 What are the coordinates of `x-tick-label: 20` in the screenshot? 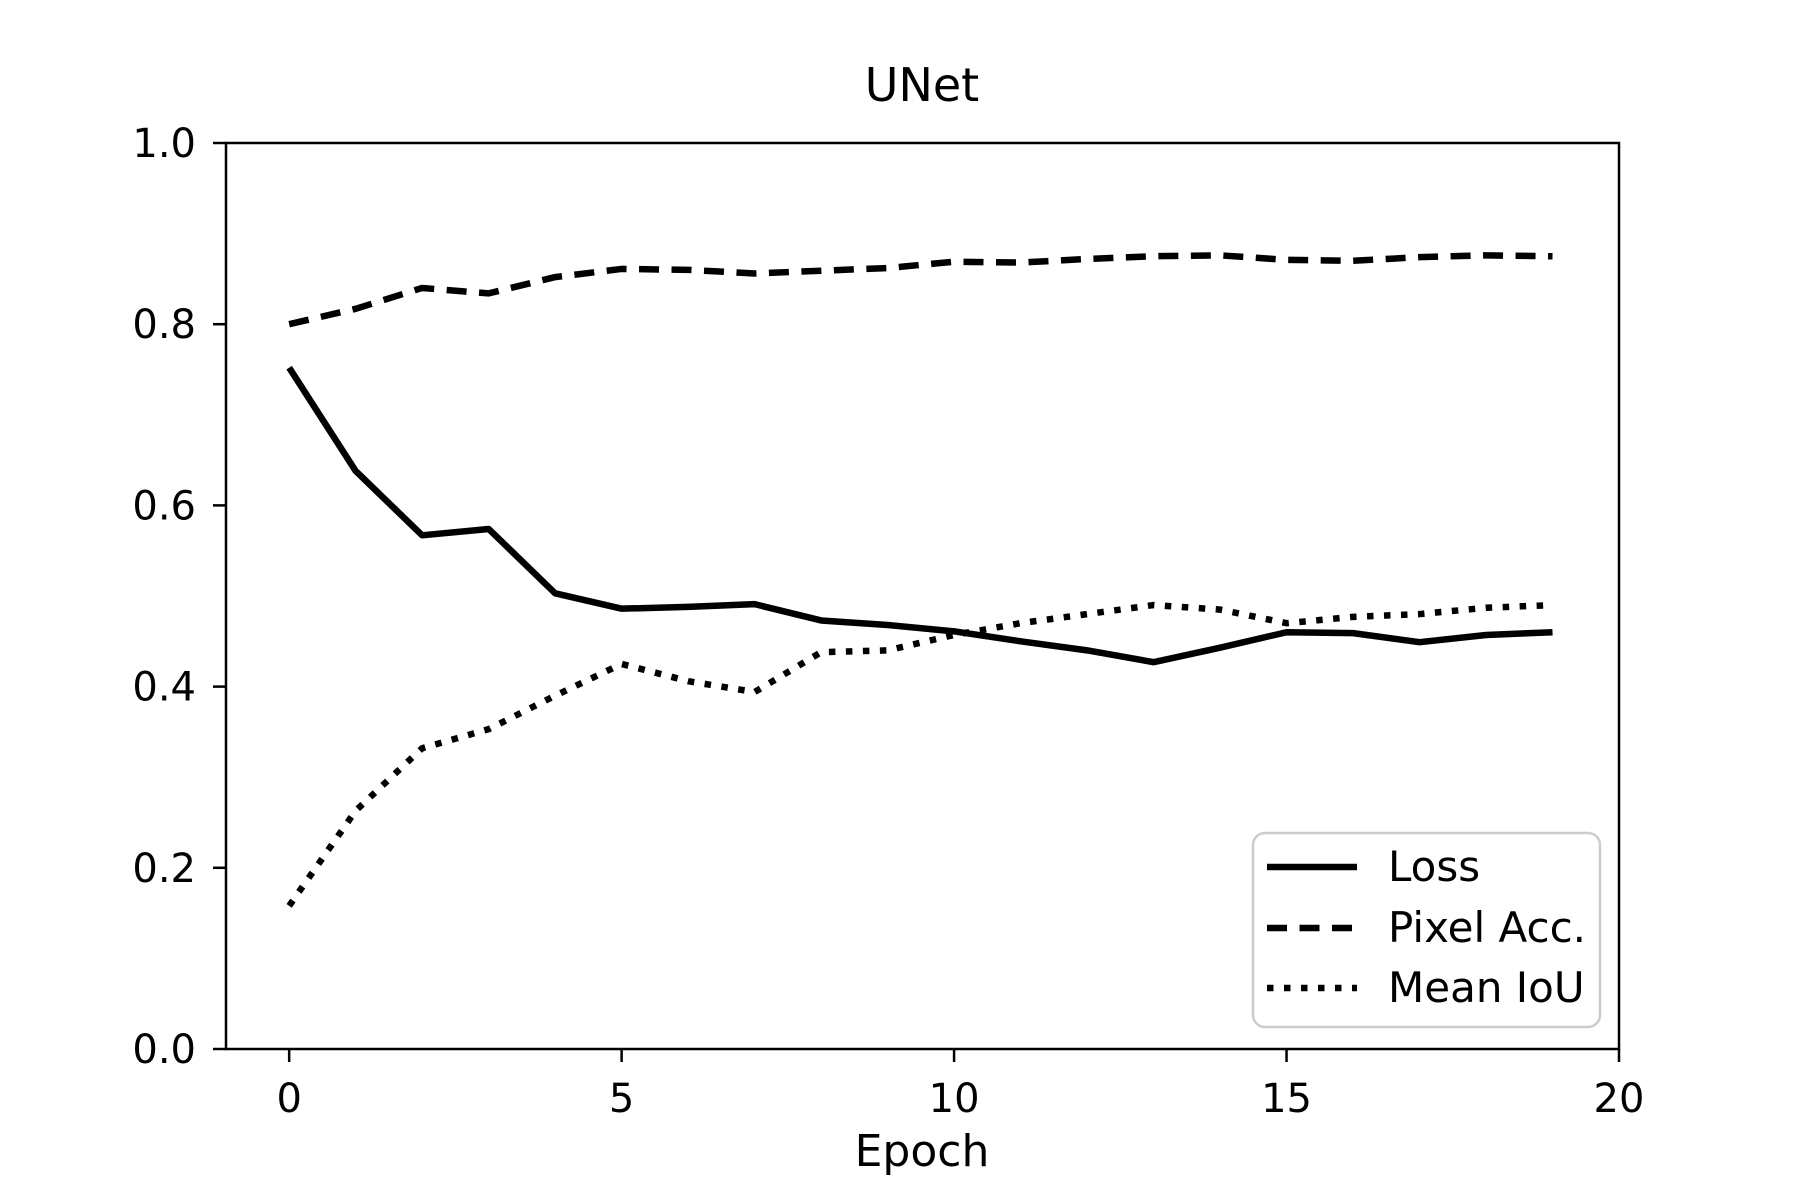 It's located at (1619, 1099).